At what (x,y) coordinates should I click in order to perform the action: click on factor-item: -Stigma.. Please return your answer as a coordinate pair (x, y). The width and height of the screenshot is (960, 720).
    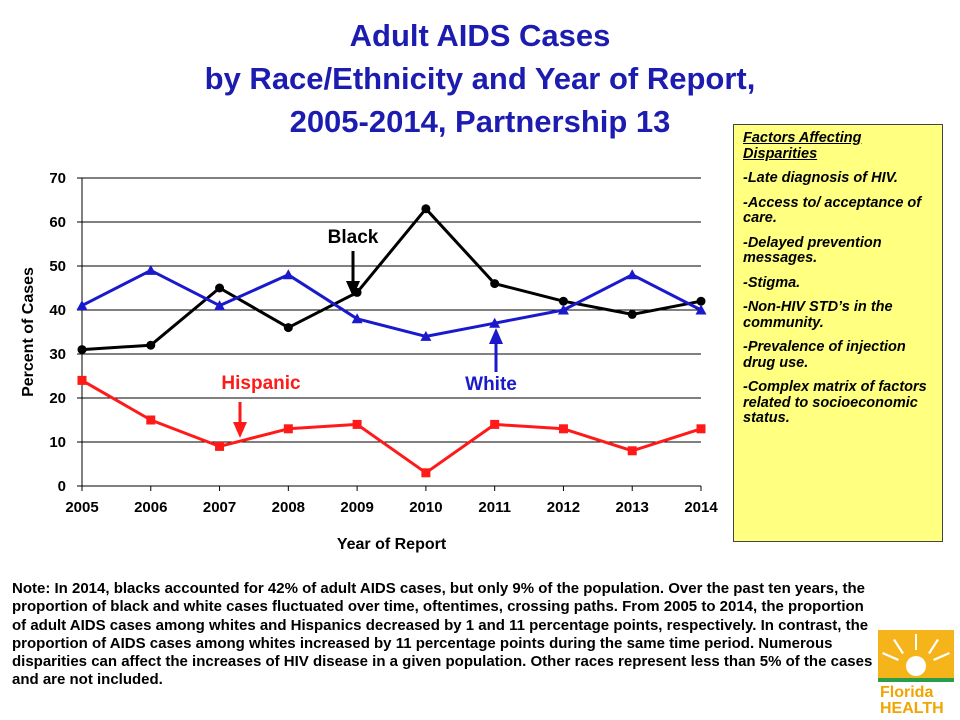
    Looking at the image, I should click on (772, 282).